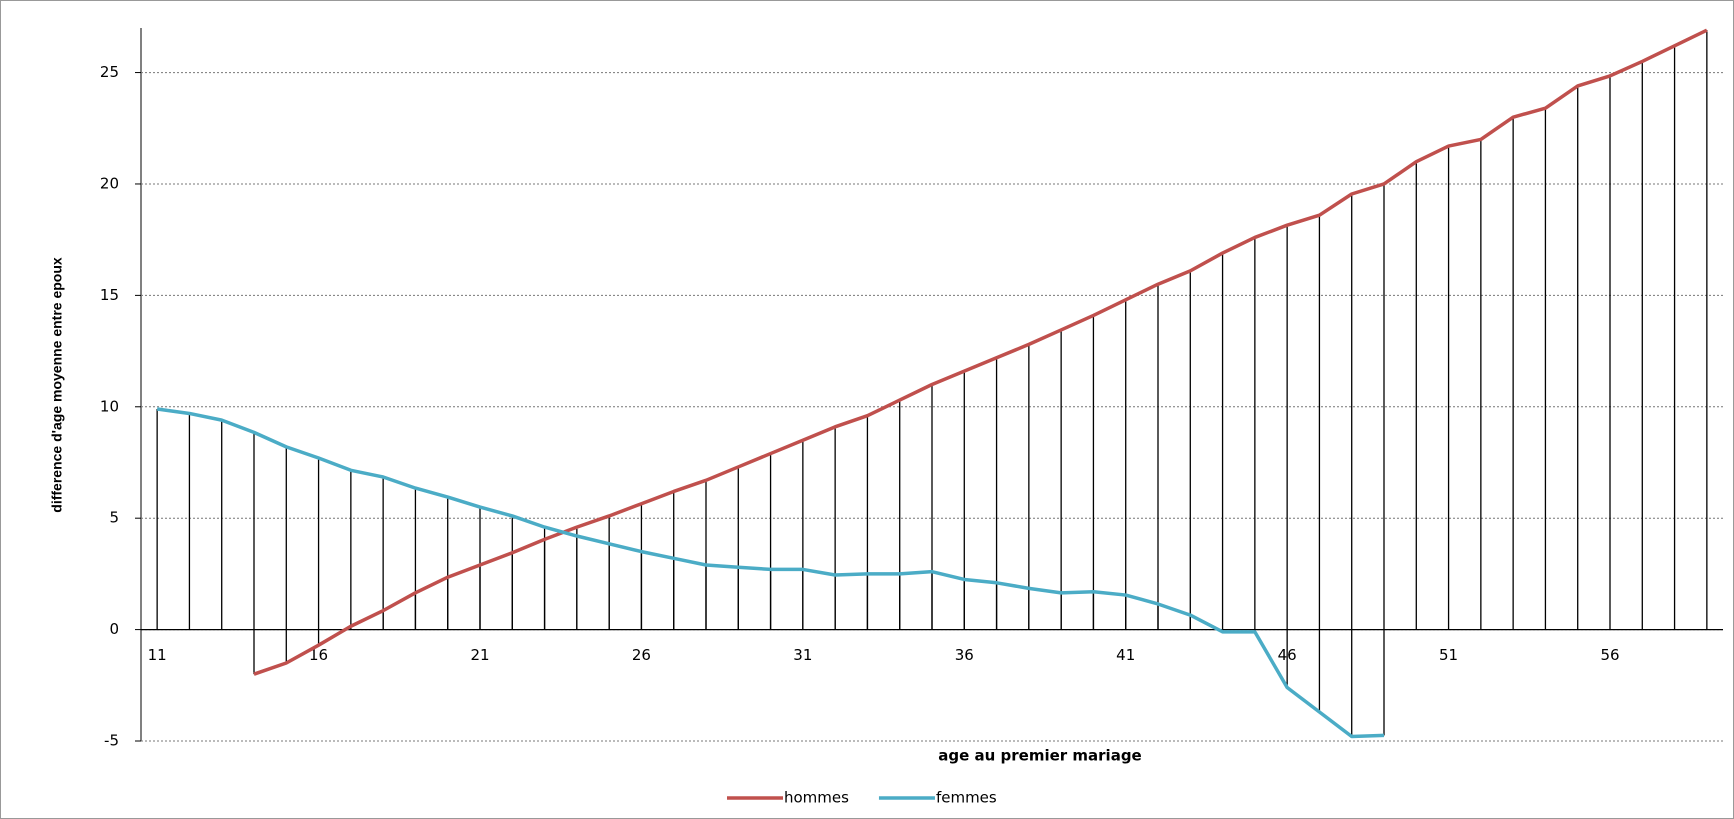  What do you see at coordinates (964, 655) in the screenshot?
I see `x-tick-label: 36` at bounding box center [964, 655].